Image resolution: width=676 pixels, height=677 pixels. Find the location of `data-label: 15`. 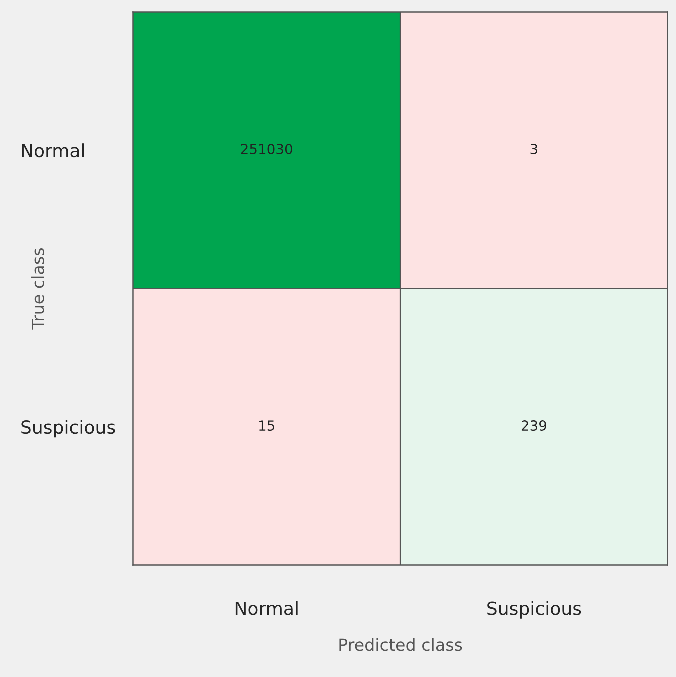

data-label: 15 is located at coordinates (267, 426).